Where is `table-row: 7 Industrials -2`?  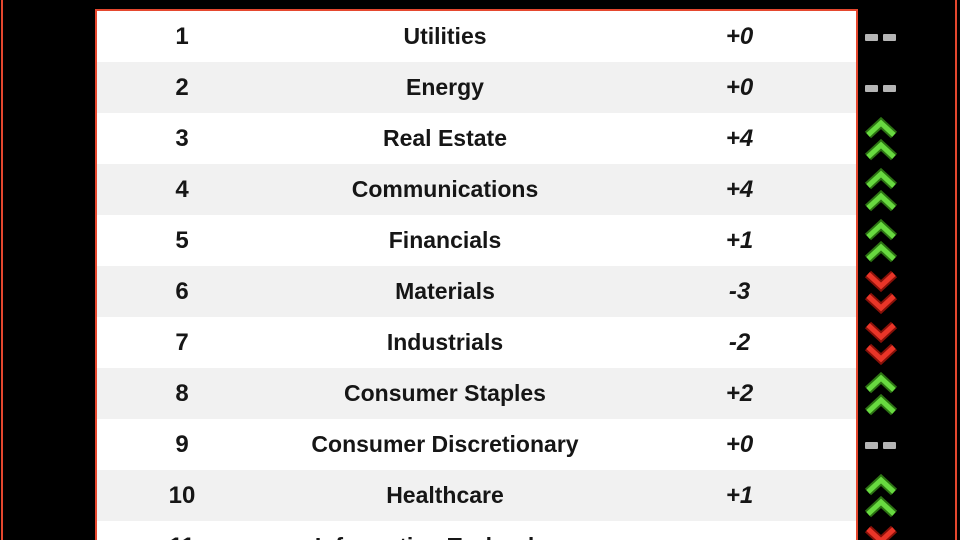 table-row: 7 Industrials -2 is located at coordinates (476, 342).